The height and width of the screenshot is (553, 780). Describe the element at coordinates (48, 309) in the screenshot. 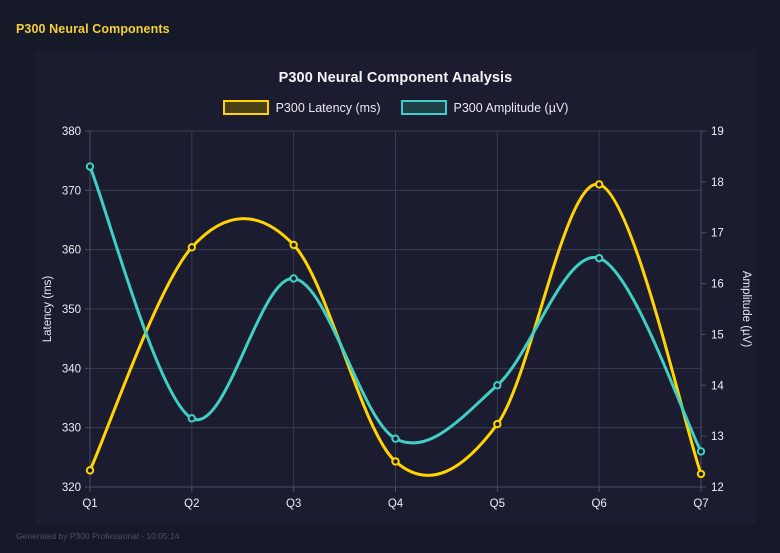

I see `left-axis-title: Latency (ms)` at that location.